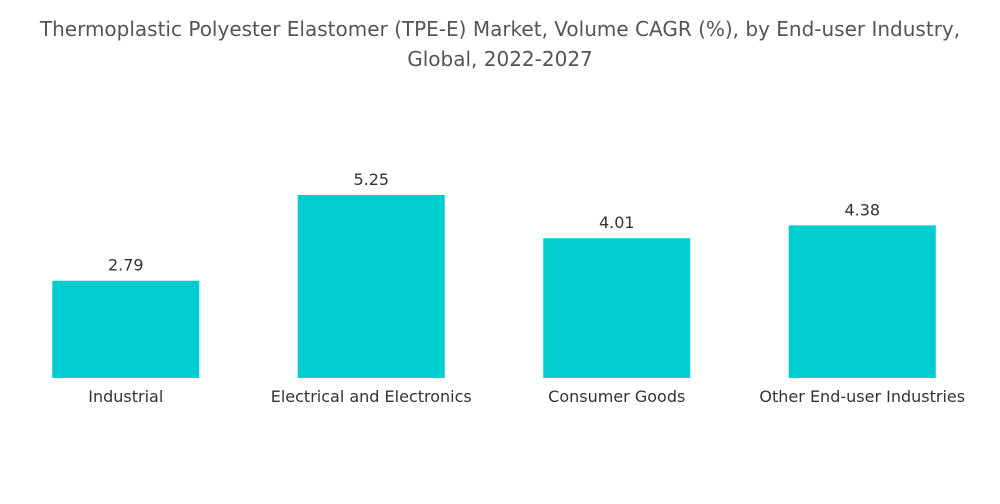 This screenshot has width=1000, height=504. I want to click on x-tick-label: Electrical and Electronics, so click(371, 396).